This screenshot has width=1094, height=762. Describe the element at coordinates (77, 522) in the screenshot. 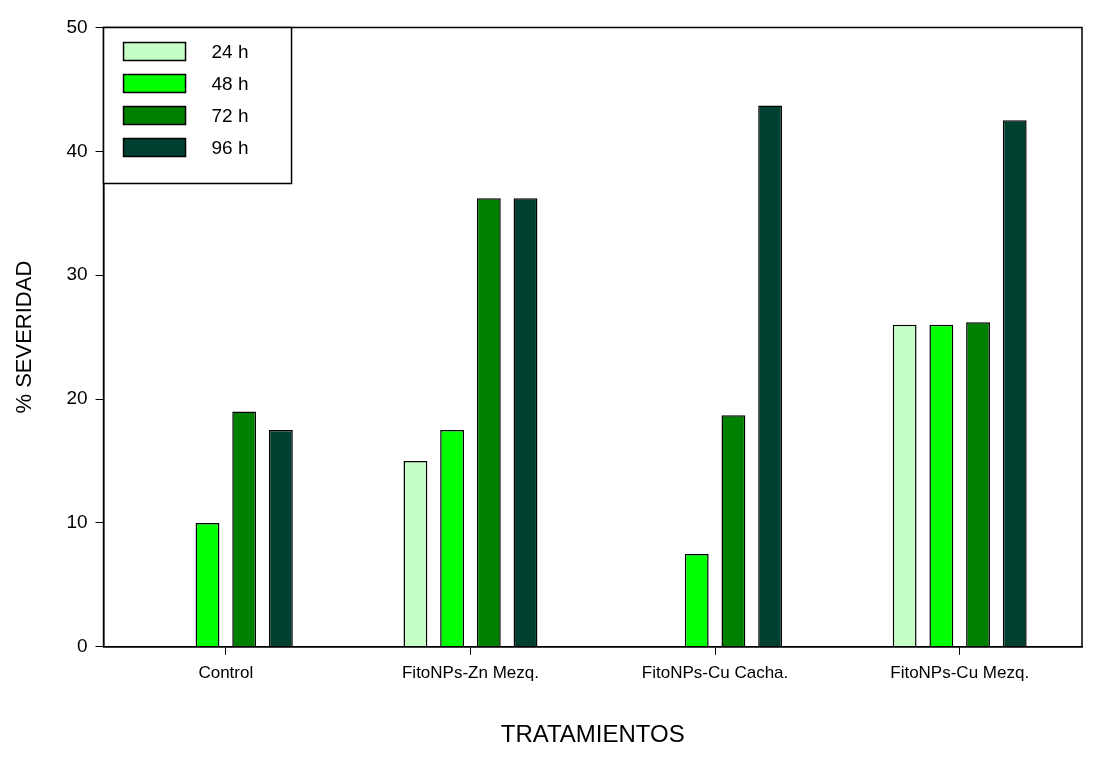

I see `y-tick-label: 10` at that location.